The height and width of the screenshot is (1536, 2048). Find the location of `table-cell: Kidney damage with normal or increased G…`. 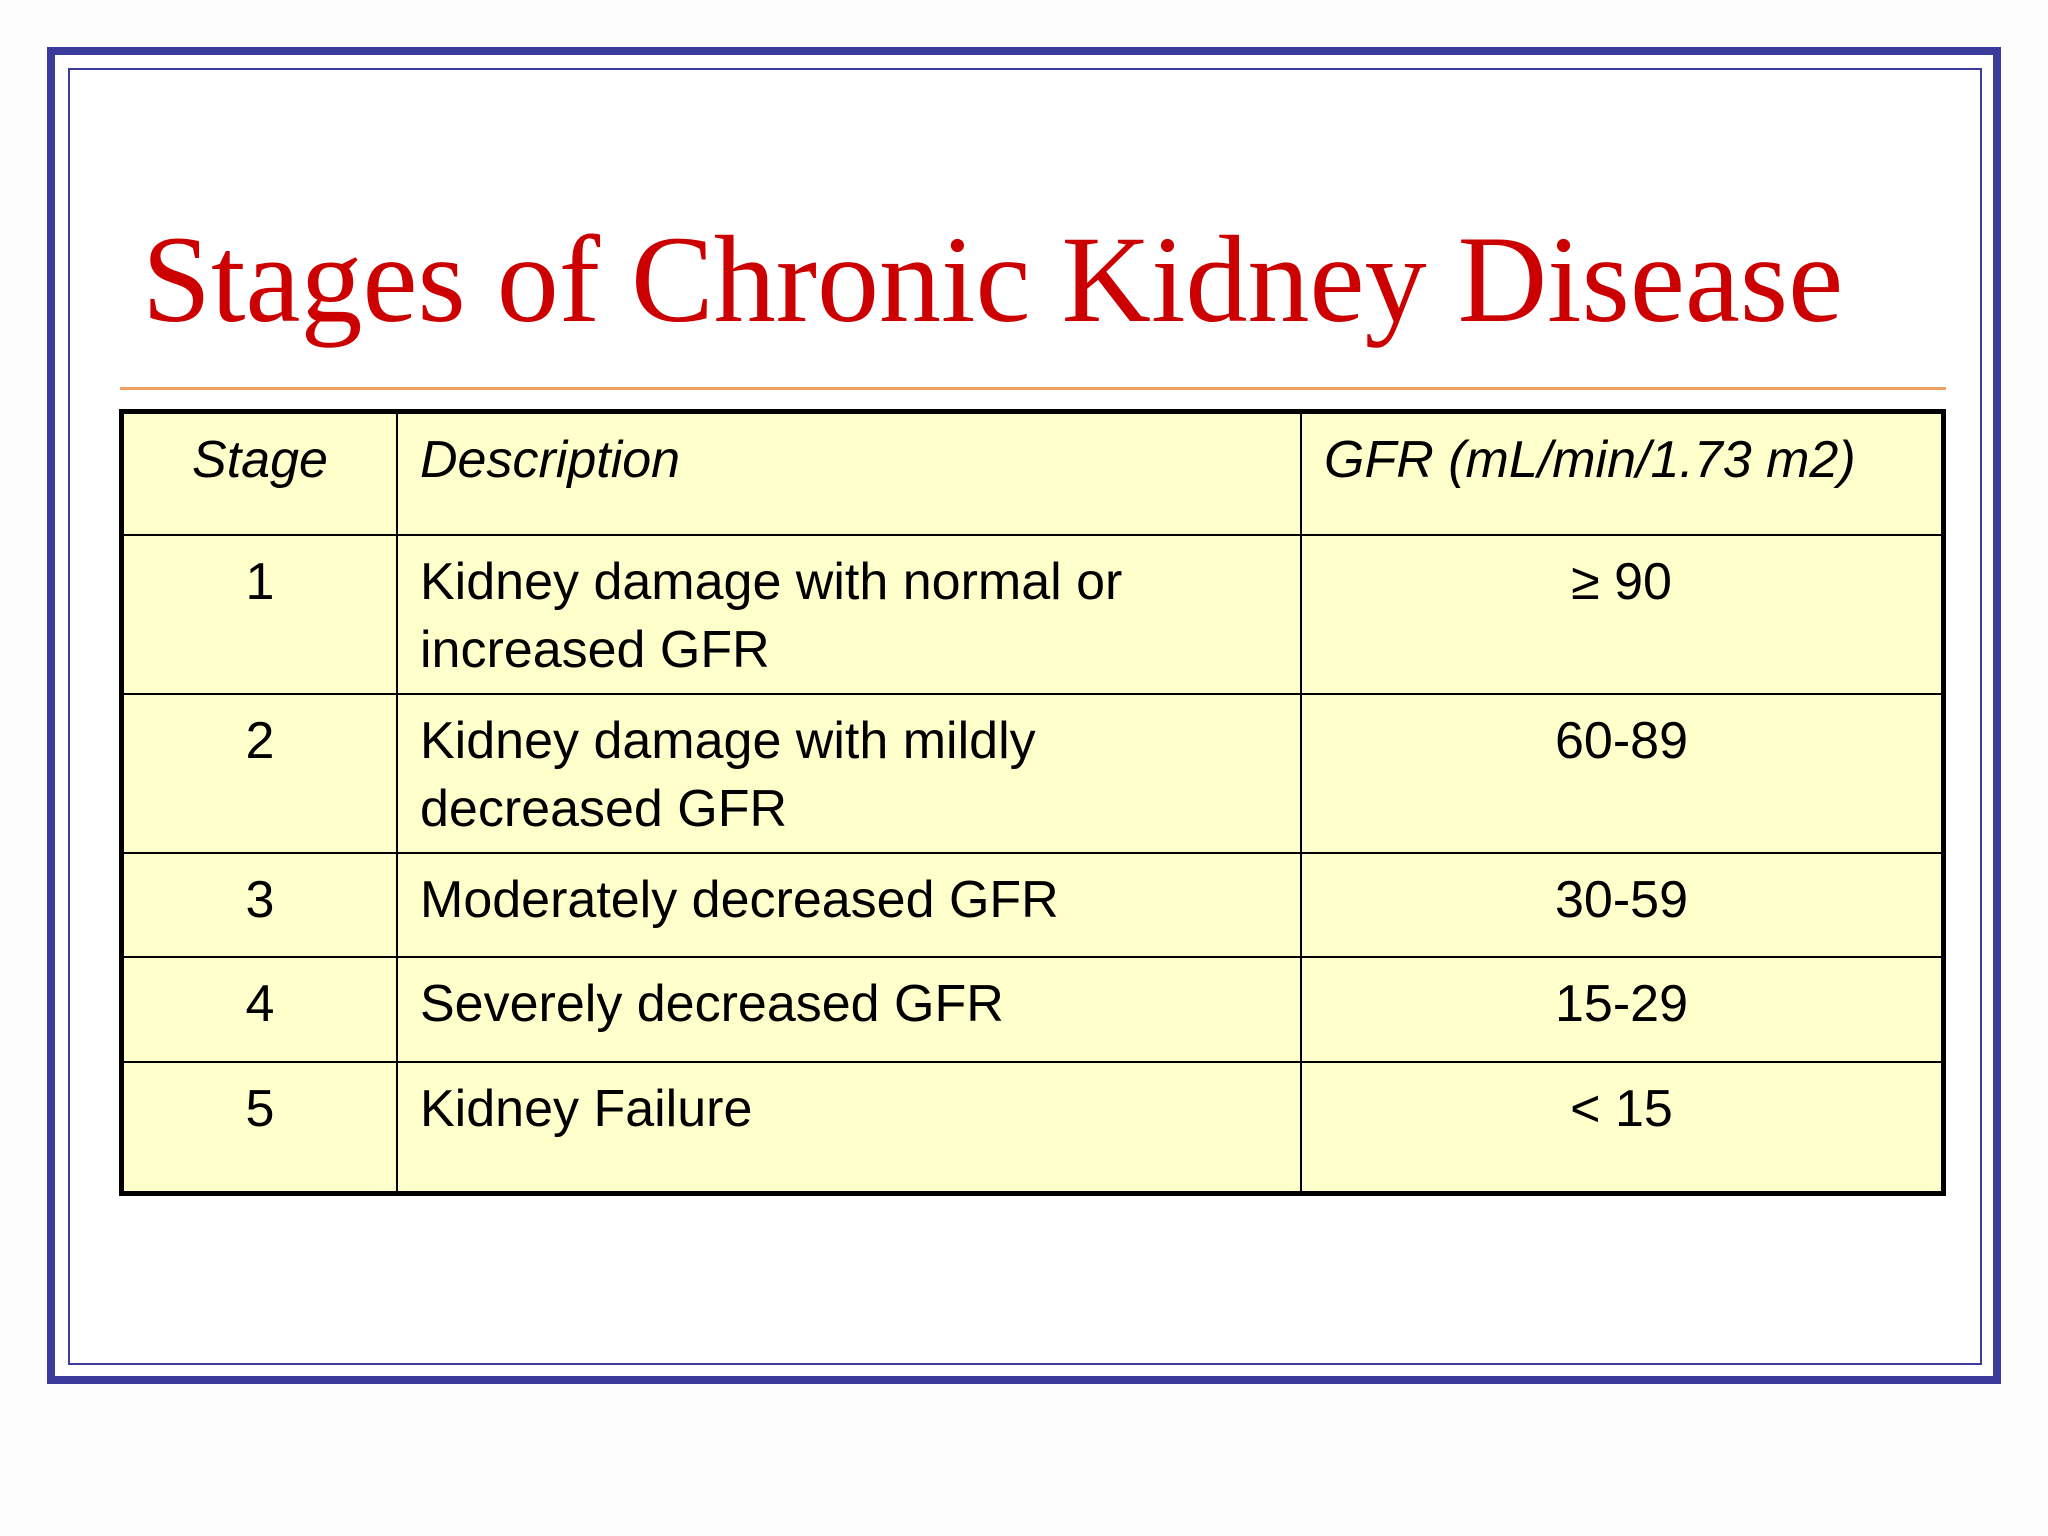

table-cell: Kidney damage with normal or increased G… is located at coordinates (849, 614).